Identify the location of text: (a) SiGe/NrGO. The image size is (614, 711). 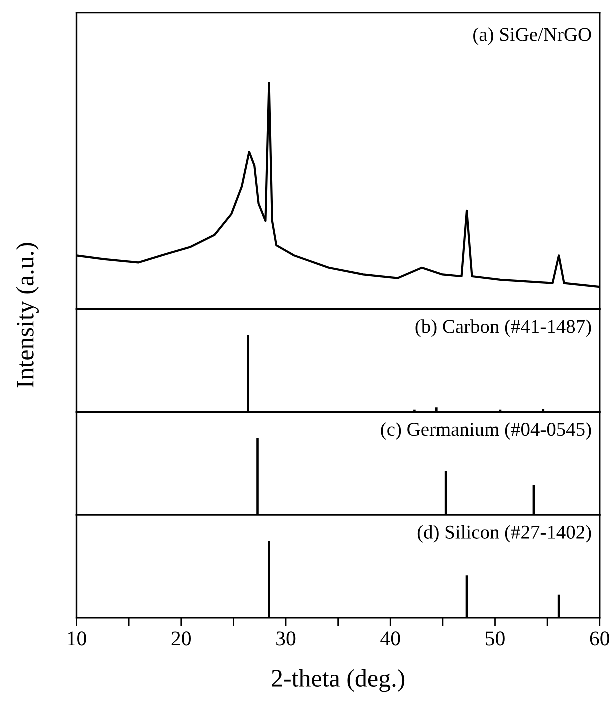
(533, 37).